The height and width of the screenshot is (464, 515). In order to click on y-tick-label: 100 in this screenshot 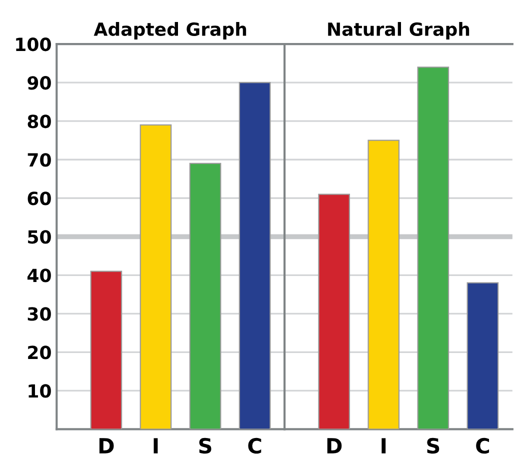, I will do `click(33, 45)`.